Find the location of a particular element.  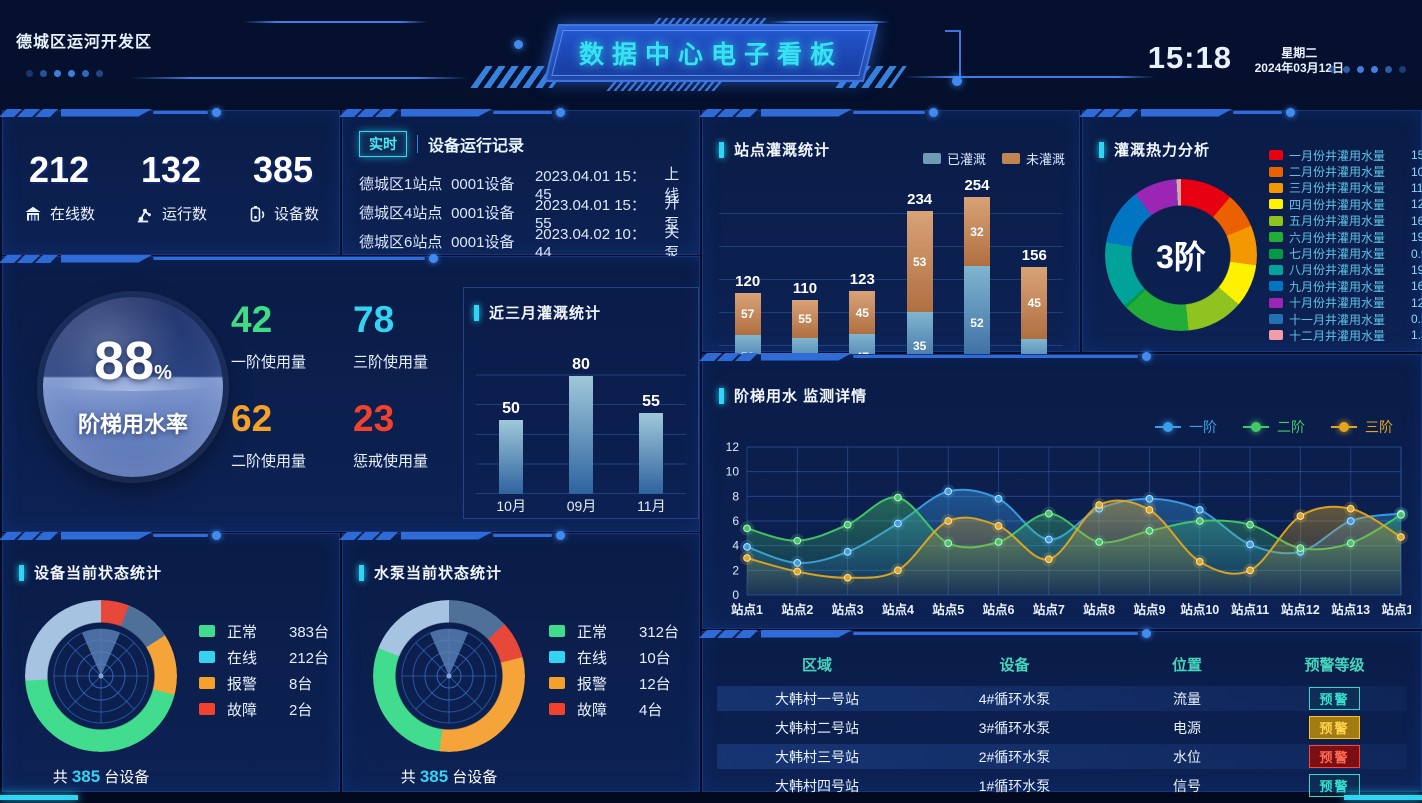

legend-item: 未灌溉 is located at coordinates (1033, 158).